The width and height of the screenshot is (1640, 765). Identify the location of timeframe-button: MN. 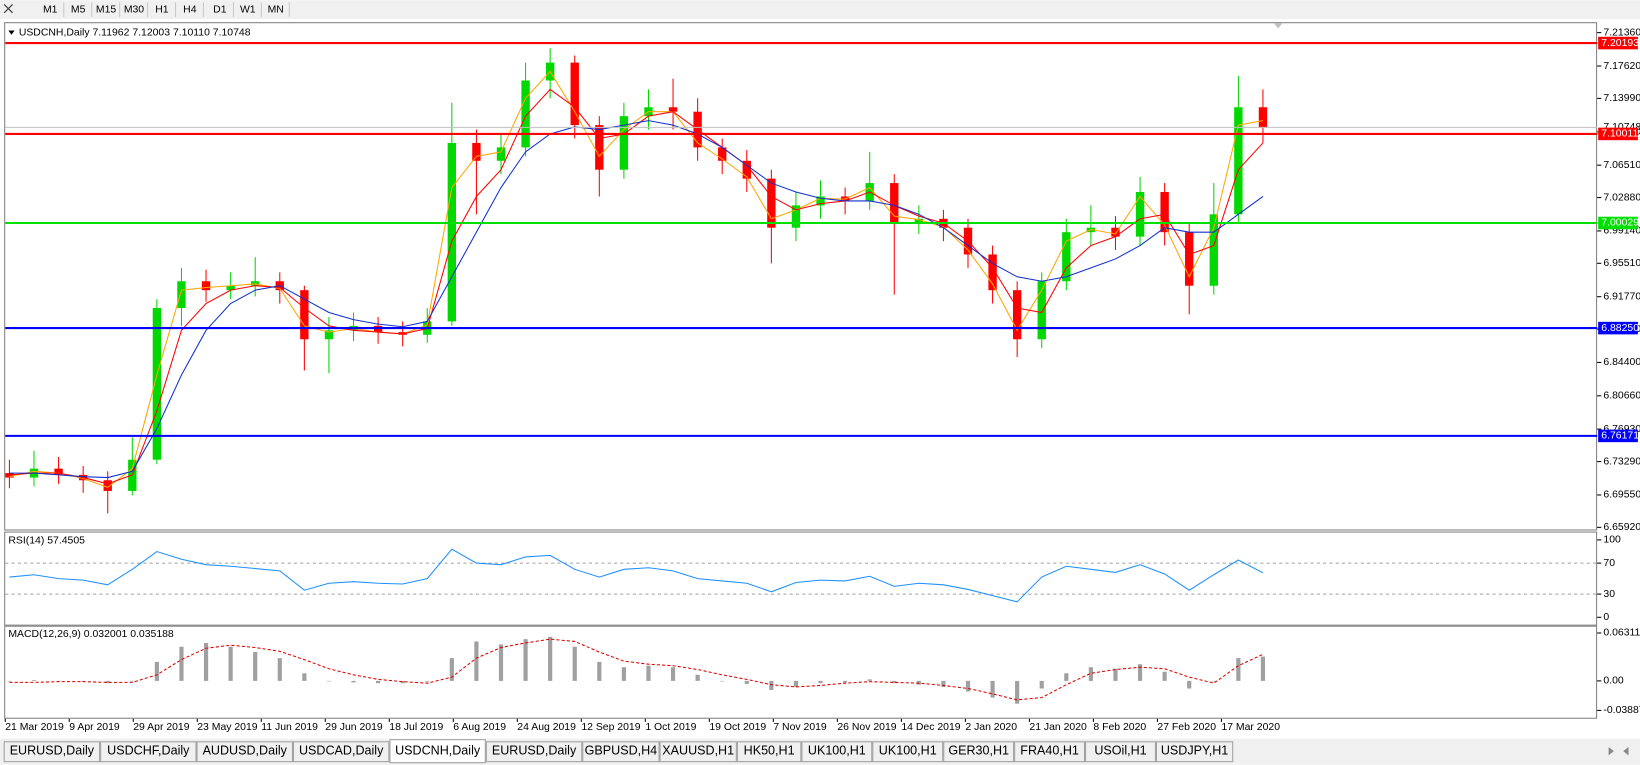
(276, 9).